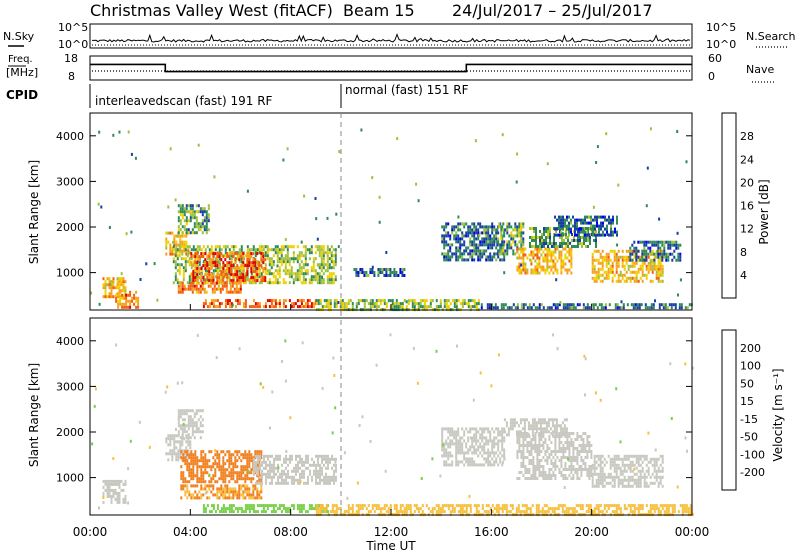  What do you see at coordinates (771, 36) in the screenshot?
I see `noise-right-label: N.Search` at bounding box center [771, 36].